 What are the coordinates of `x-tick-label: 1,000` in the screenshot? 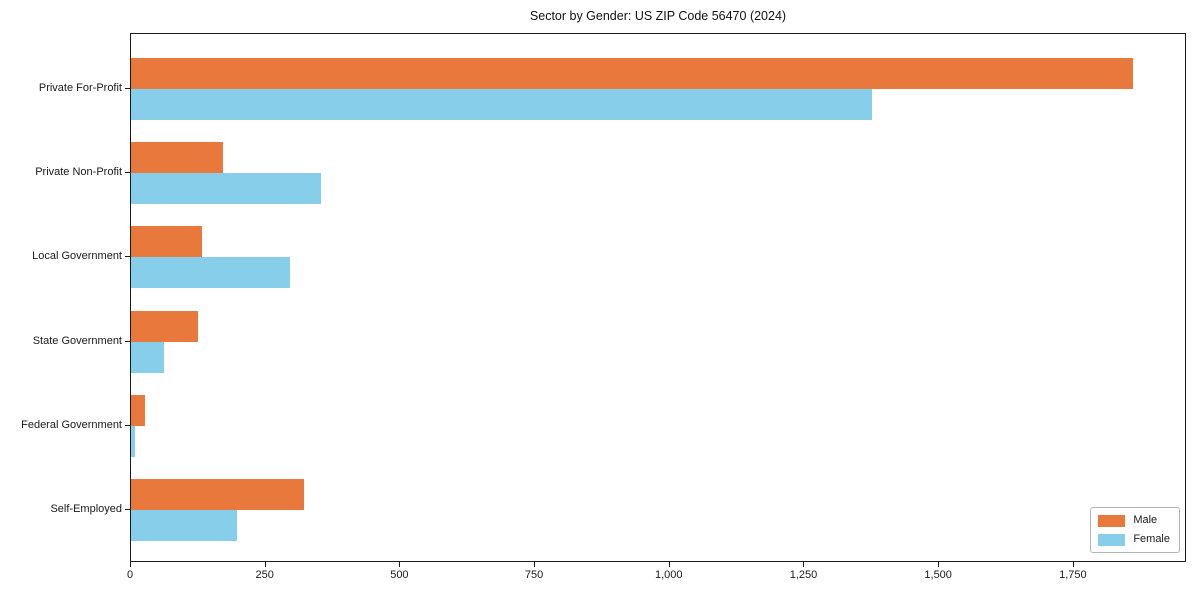 It's located at (669, 575).